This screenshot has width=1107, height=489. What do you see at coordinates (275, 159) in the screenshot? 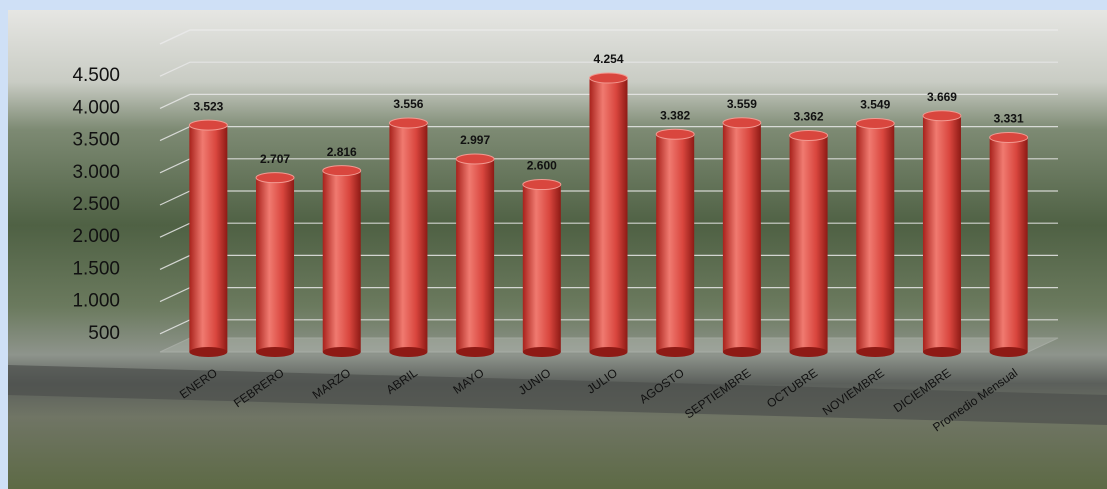
I see `value-label: 2.707` at bounding box center [275, 159].